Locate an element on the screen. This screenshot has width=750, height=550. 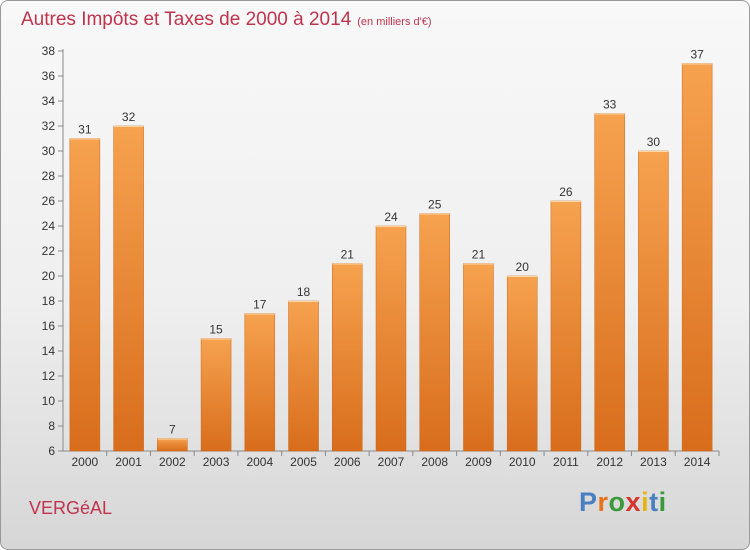
y-tick-label: 18 is located at coordinates (49, 301).